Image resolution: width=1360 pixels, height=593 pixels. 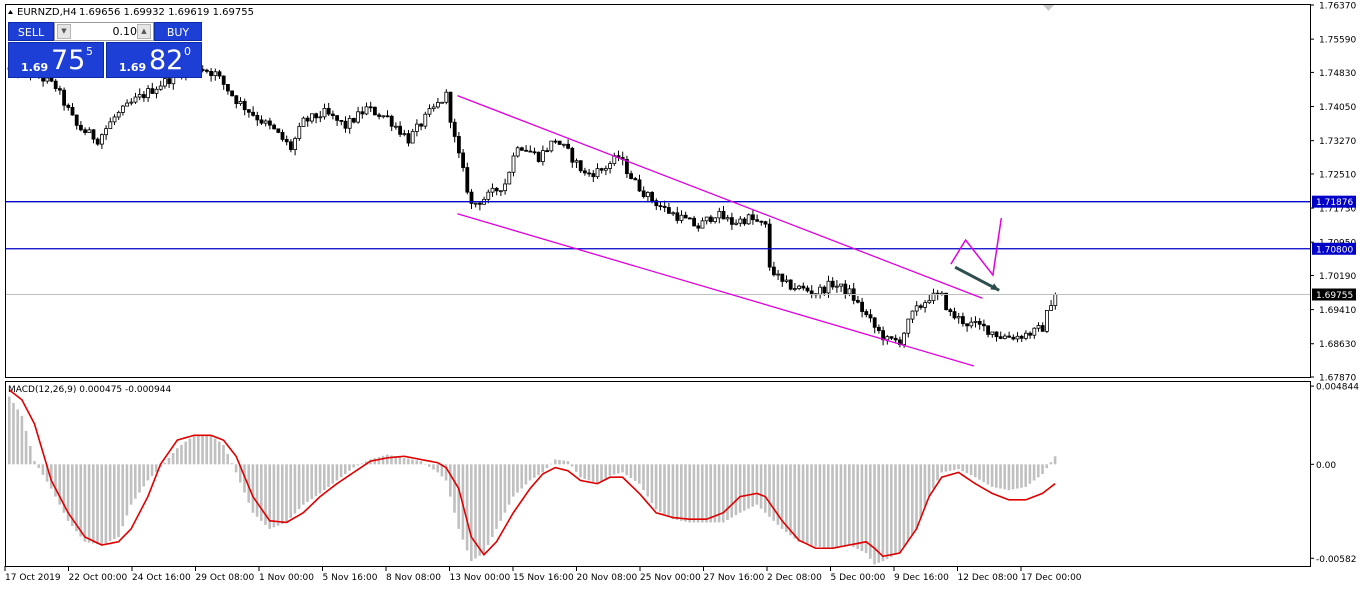 What do you see at coordinates (187, 51) in the screenshot?
I see `buy-price-sup: 0` at bounding box center [187, 51].